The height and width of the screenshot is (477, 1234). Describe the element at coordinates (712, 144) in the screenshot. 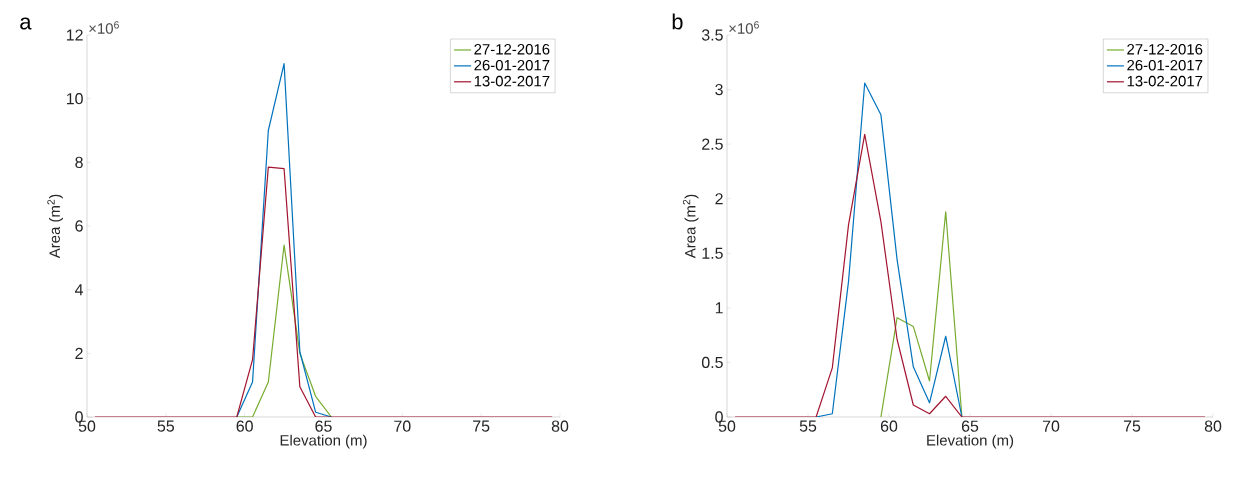

I see `y-tick-label: 2.5` at that location.